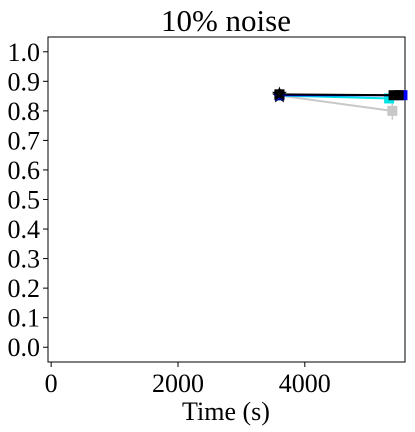 This screenshot has width=415, height=432. I want to click on y-tick-label: 1.0, so click(24, 52).